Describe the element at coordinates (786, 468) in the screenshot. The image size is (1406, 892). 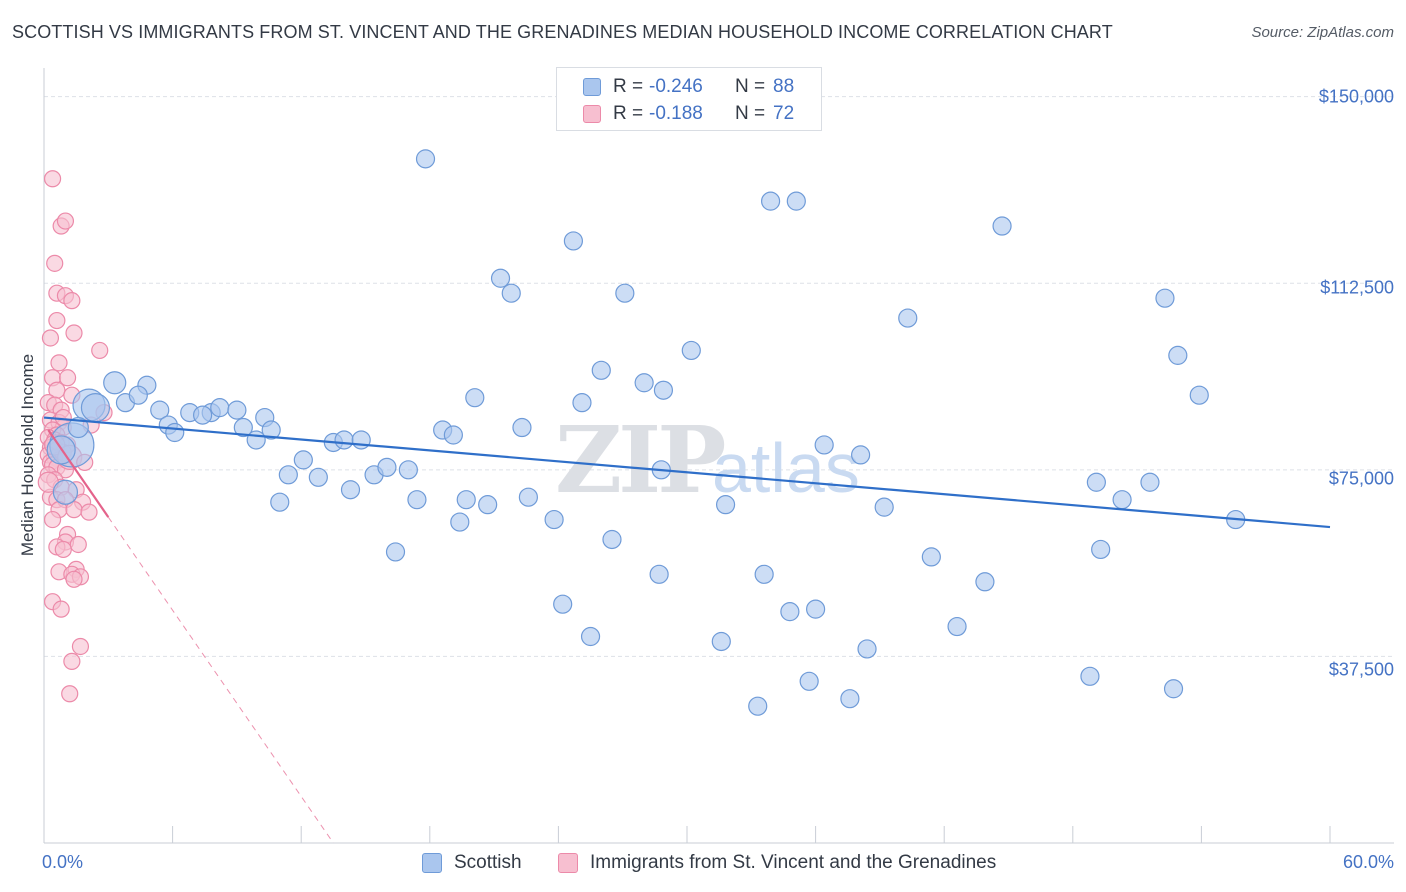
I see `watermark-atlas: atlas` at that location.